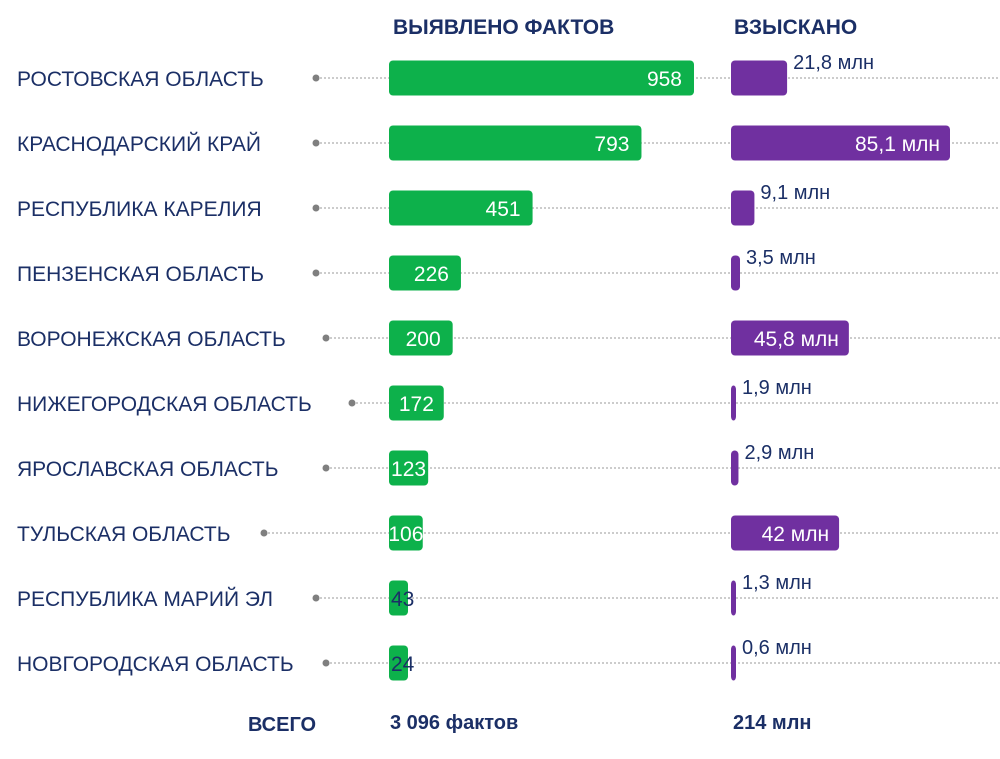 The width and height of the screenshot is (1000, 759). I want to click on recovered-value-label: 1,9 млн, so click(777, 388).